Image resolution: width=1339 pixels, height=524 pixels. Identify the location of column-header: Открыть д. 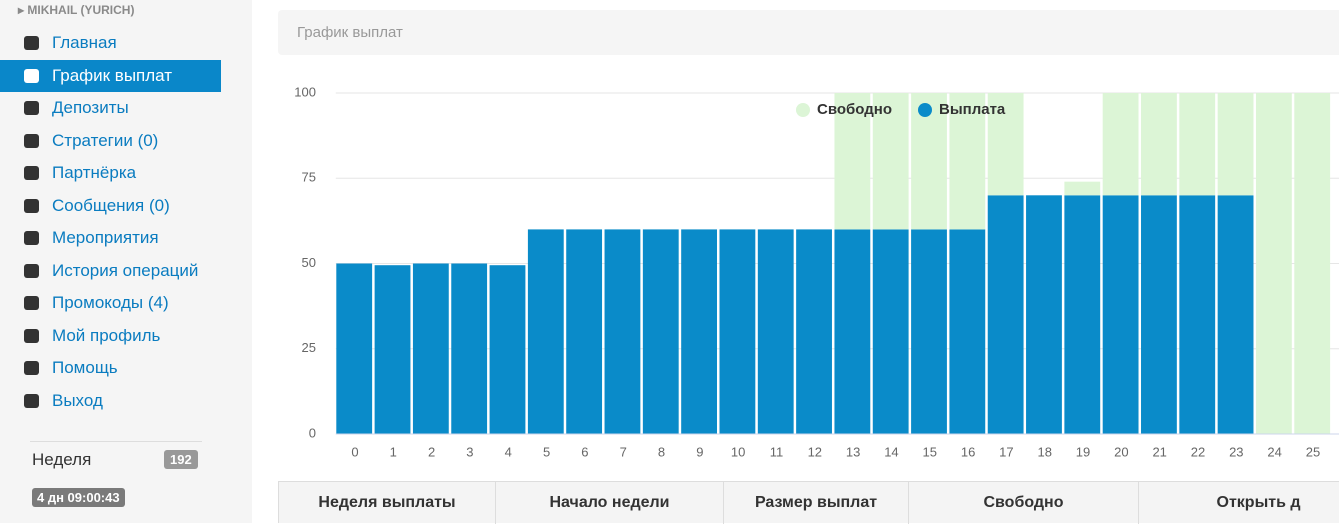
(1239, 503).